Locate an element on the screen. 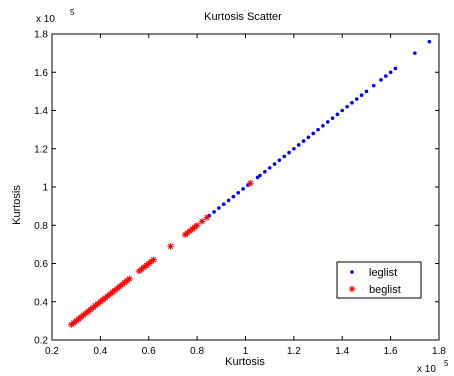 The image size is (454, 376). y-tick-label: 0.6 is located at coordinates (41, 264).